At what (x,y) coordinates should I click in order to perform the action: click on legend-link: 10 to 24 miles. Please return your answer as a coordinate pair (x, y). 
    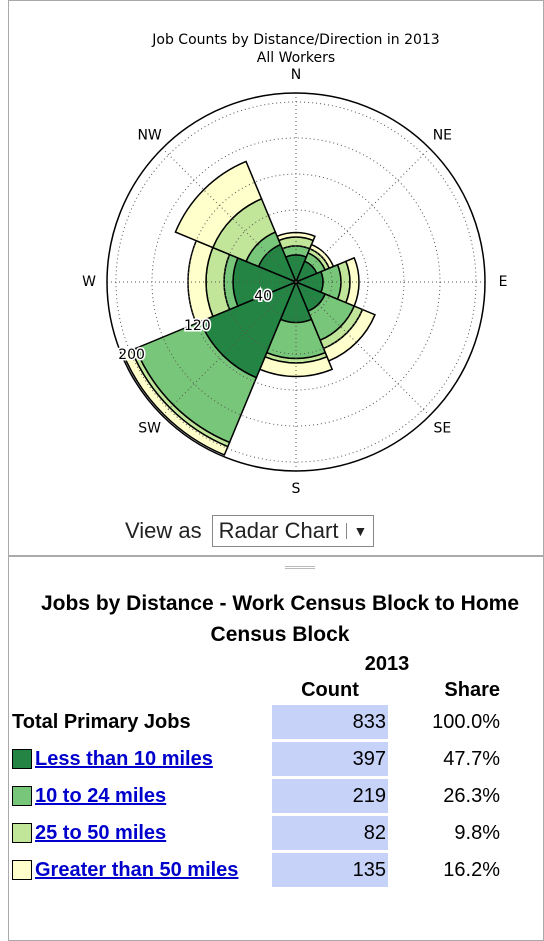
    Looking at the image, I should click on (141, 796).